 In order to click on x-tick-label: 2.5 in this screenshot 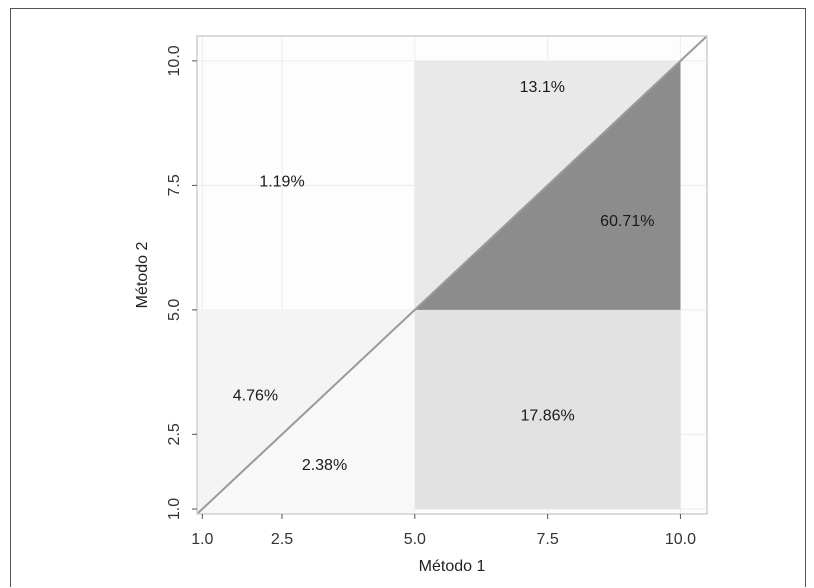, I will do `click(282, 539)`.